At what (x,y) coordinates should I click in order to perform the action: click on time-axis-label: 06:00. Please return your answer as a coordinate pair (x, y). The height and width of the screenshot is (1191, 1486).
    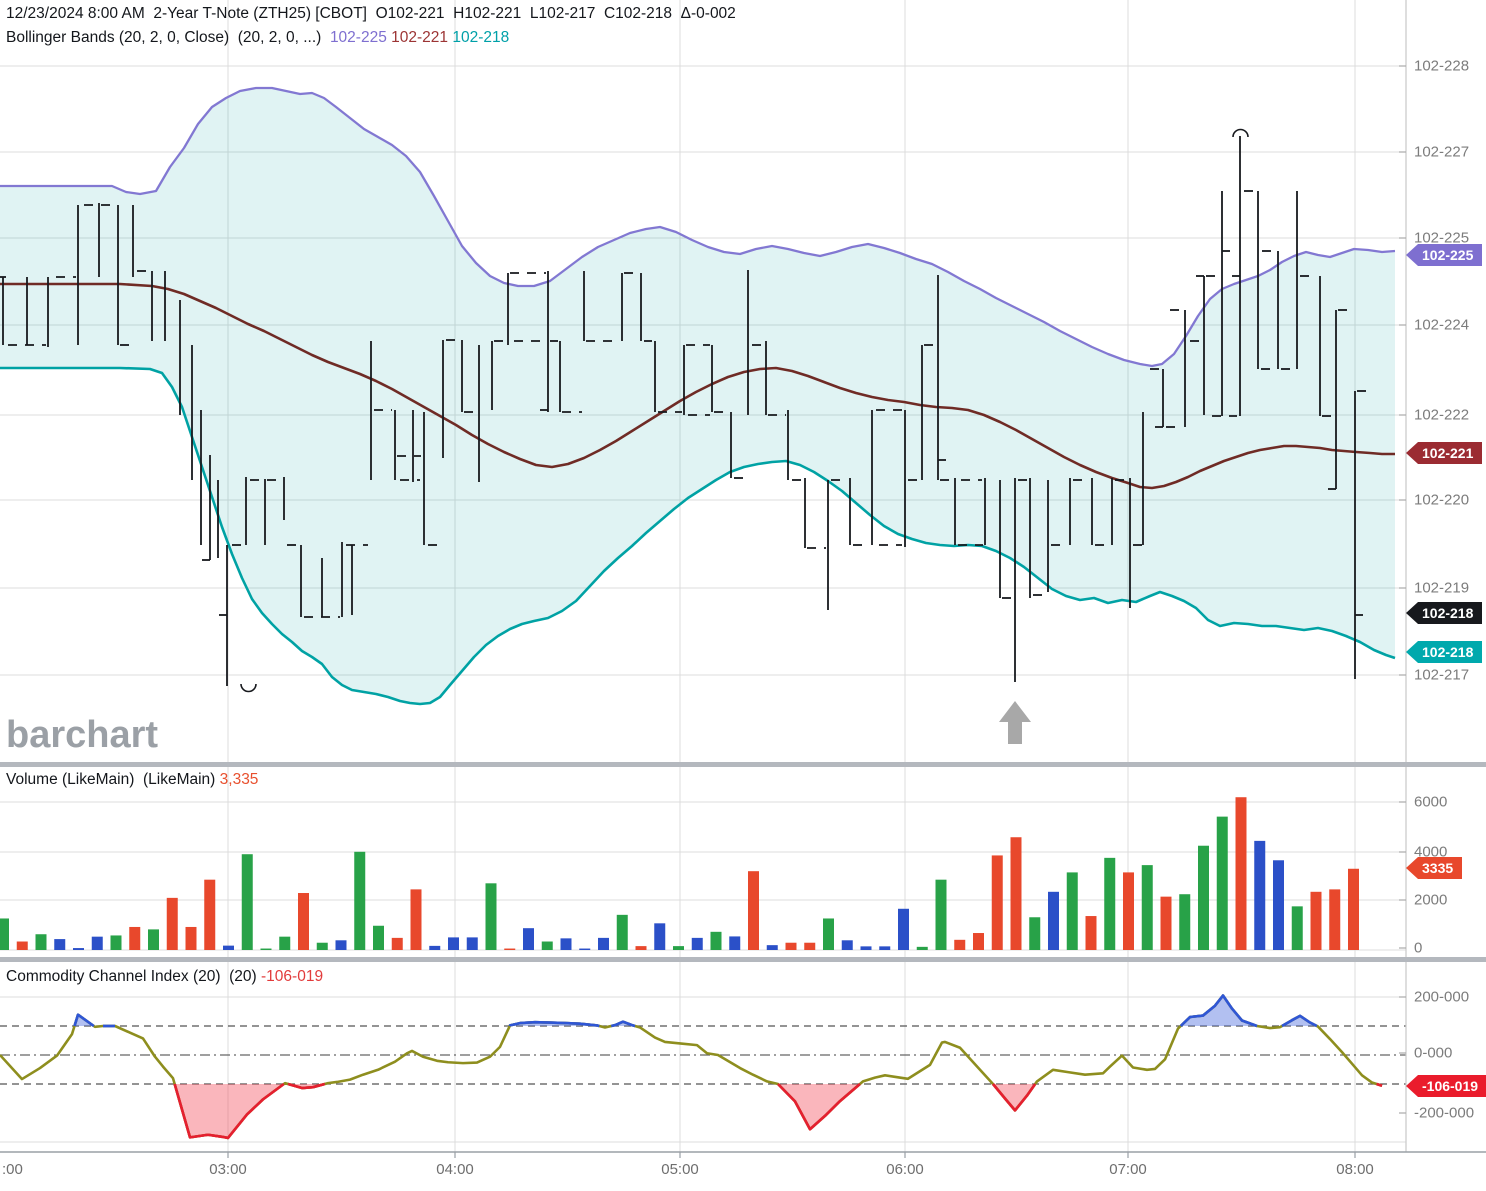
    Looking at the image, I should click on (905, 1169).